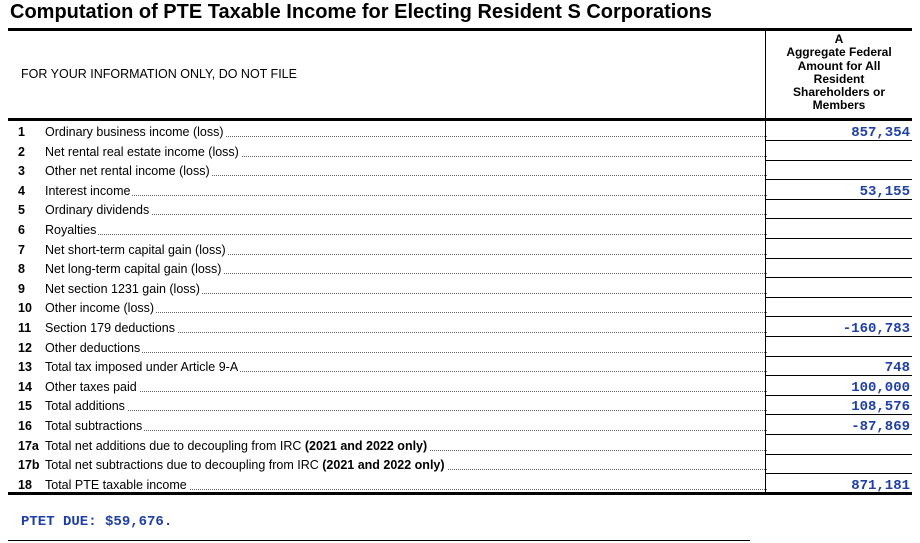 This screenshot has height=543, width=920. Describe the element at coordinates (21, 269) in the screenshot. I see `line-number: 8` at that location.